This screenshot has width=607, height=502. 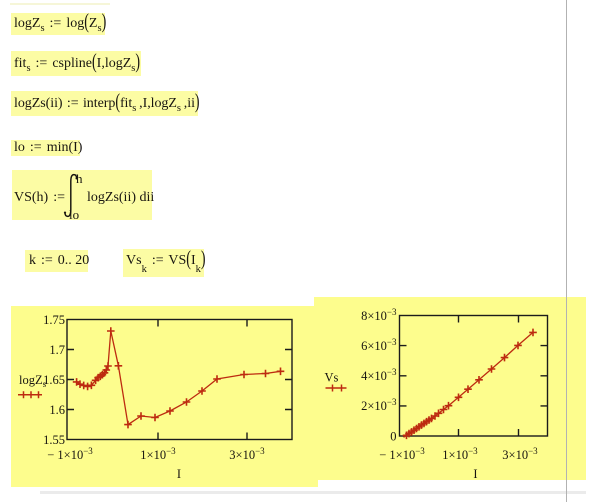 I want to click on svg-text: logZs, so click(x=33, y=381).